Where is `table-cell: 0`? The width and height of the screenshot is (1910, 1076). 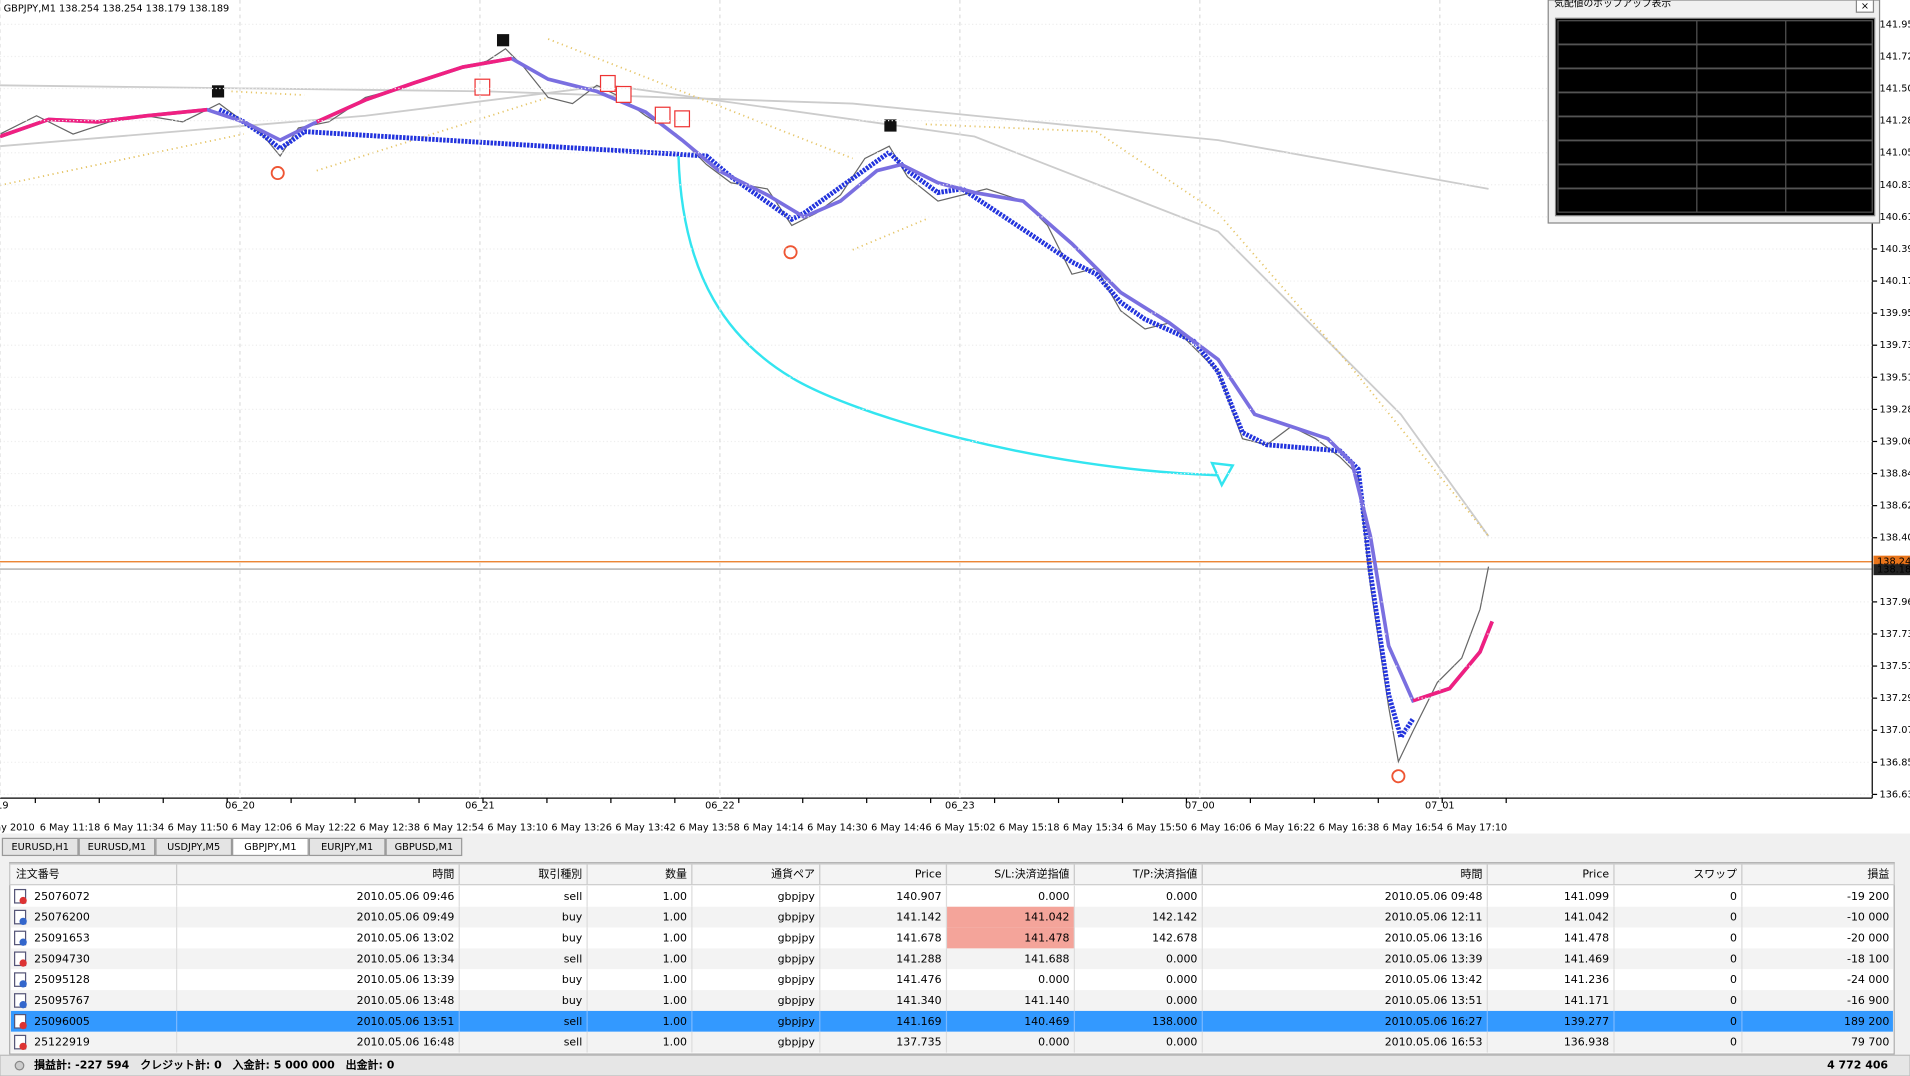 table-cell: 0 is located at coordinates (1733, 1042).